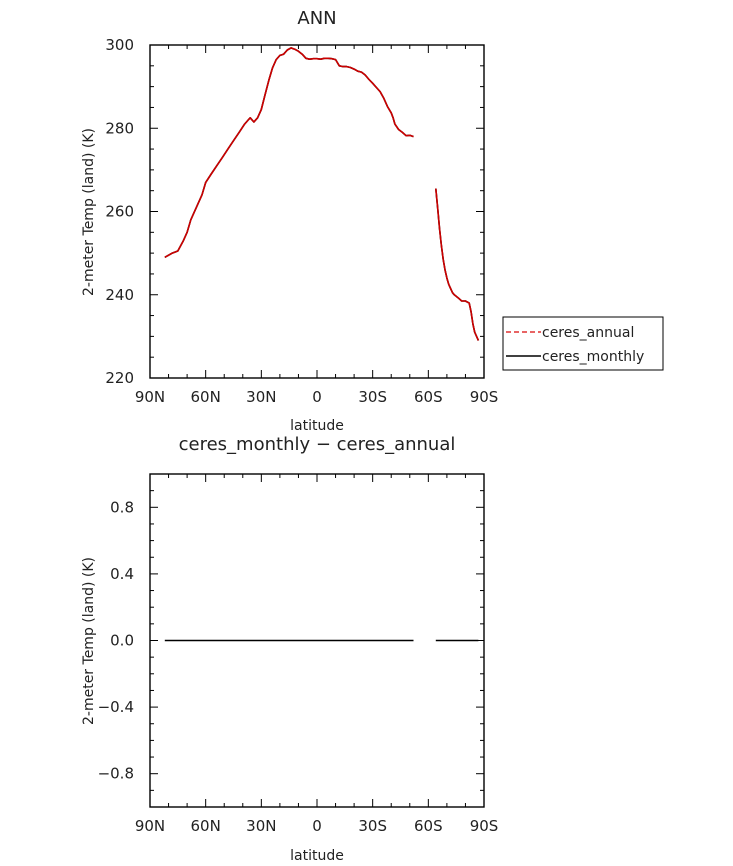  I want to click on top-x-tick-label: 30N, so click(261, 397).